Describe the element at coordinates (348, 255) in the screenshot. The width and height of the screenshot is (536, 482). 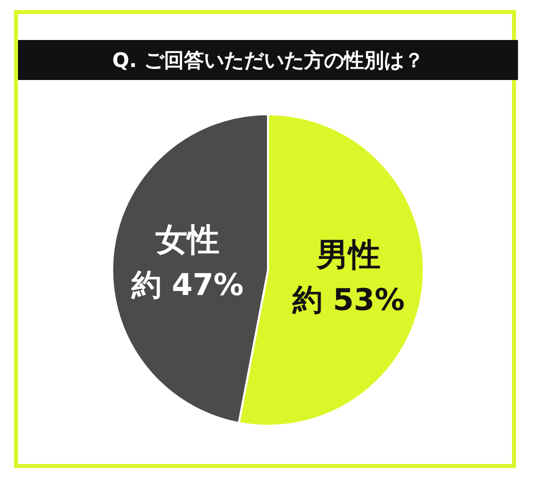
I see `slice-label: 男性` at that location.